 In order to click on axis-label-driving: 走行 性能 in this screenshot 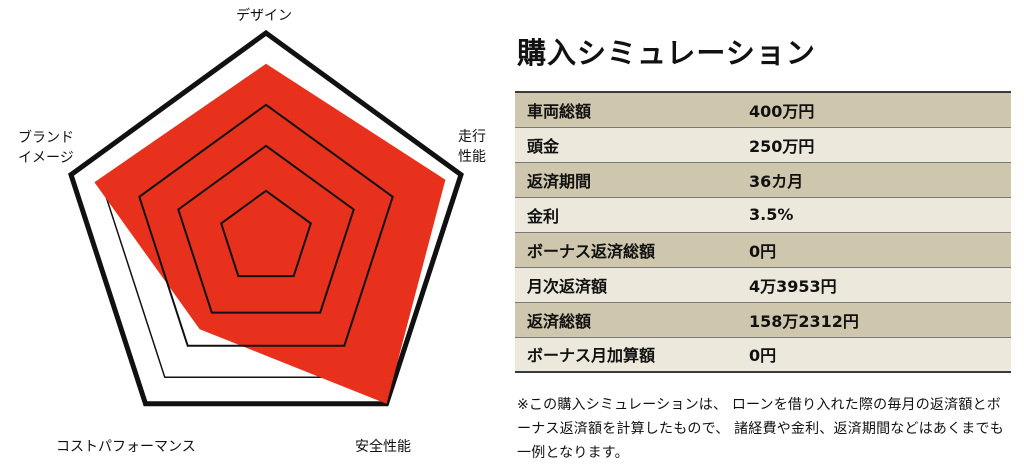, I will do `click(472, 147)`.